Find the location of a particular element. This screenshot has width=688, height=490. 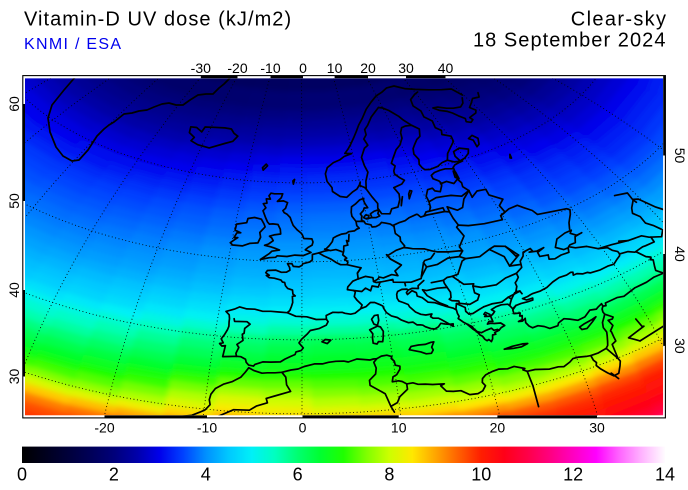

svg-text: 12 is located at coordinates (573, 474).